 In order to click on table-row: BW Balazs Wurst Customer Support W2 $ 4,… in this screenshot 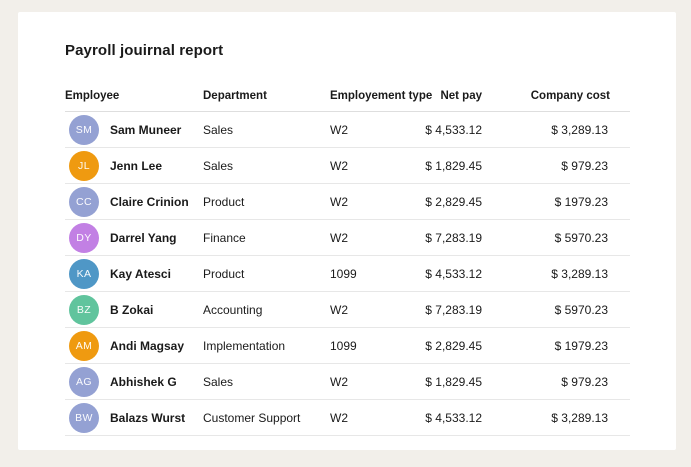, I will do `click(347, 418)`.